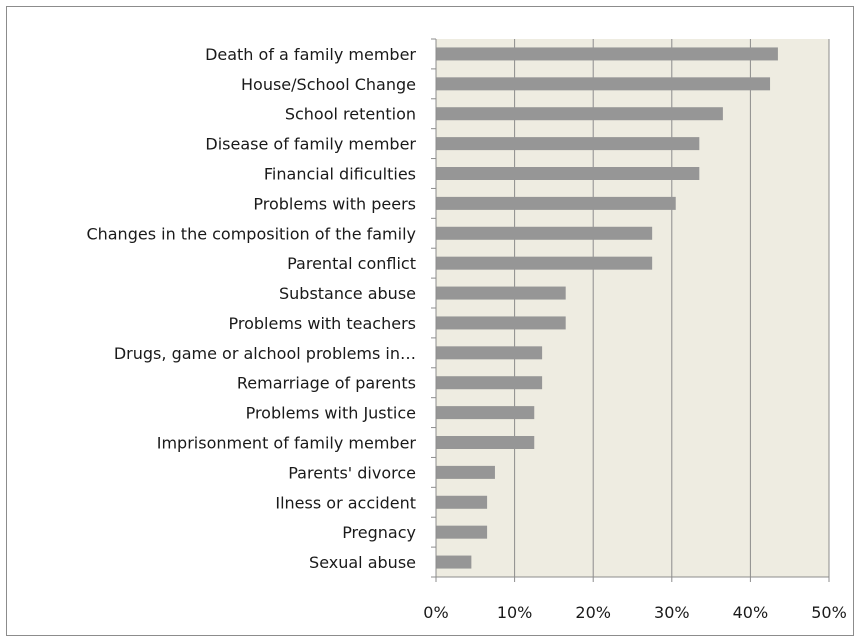 This screenshot has width=860, height=642. What do you see at coordinates (251, 233) in the screenshot?
I see `category-label: Changes in the composition of the family` at bounding box center [251, 233].